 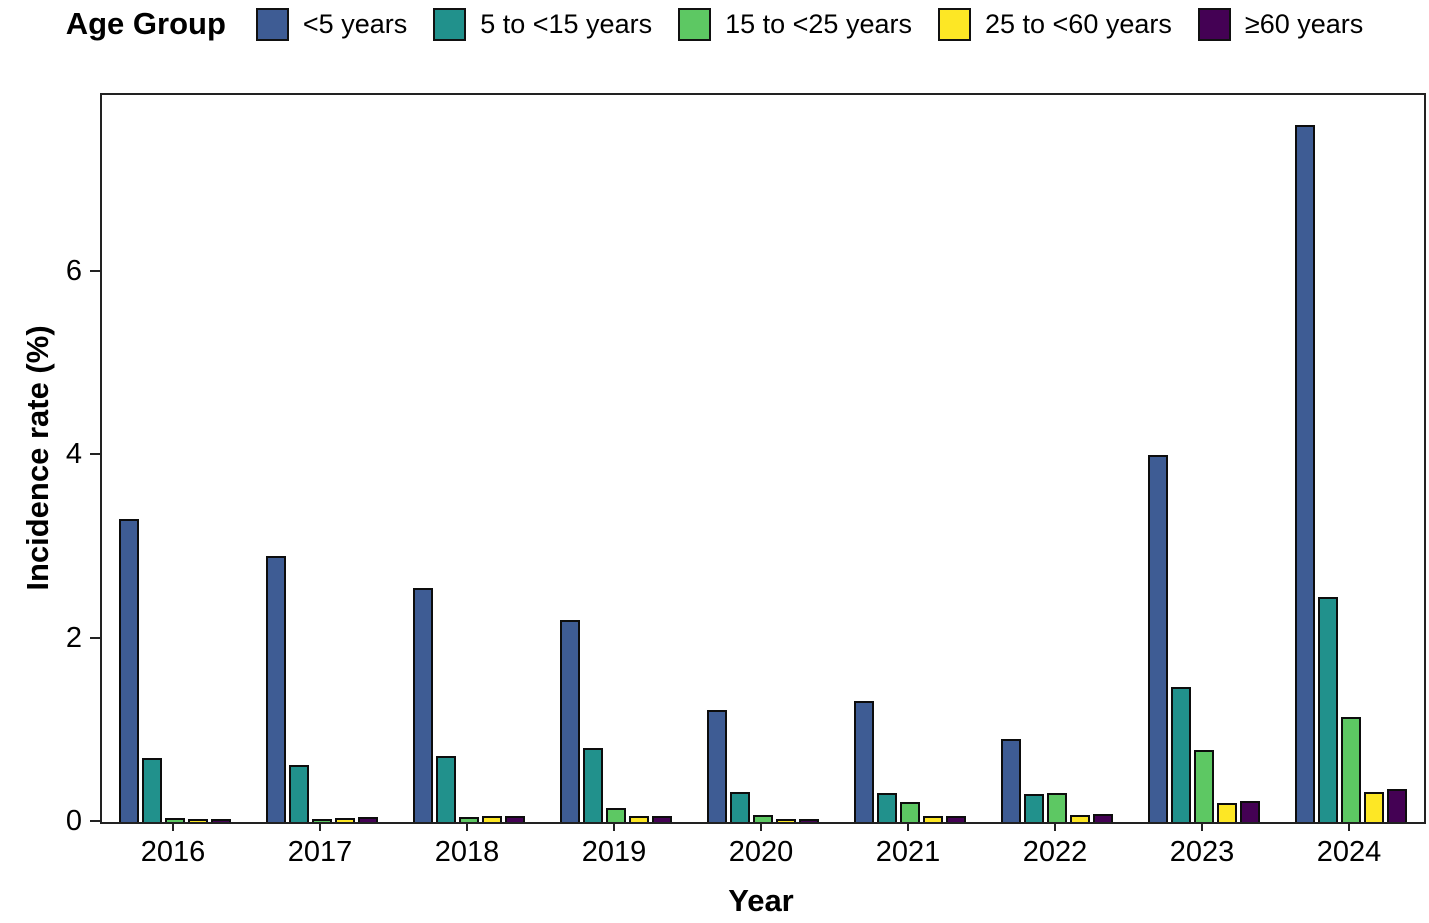 What do you see at coordinates (73, 454) in the screenshot?
I see `y-tick-label: 4` at bounding box center [73, 454].